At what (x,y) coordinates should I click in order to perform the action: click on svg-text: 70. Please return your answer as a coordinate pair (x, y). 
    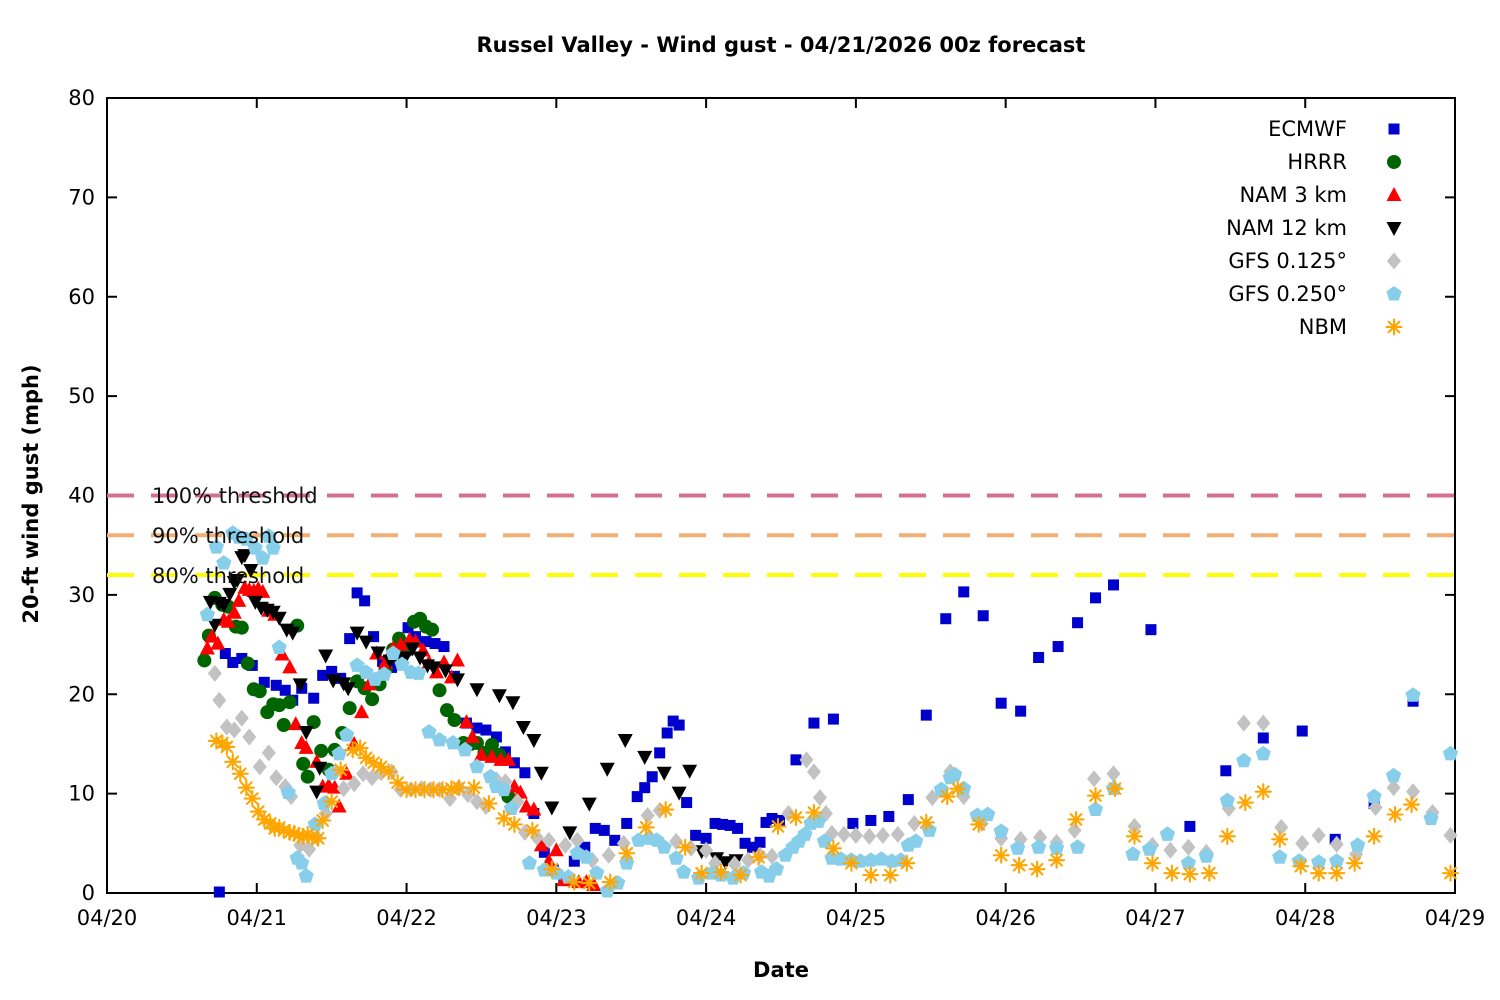
    Looking at the image, I should click on (81, 197).